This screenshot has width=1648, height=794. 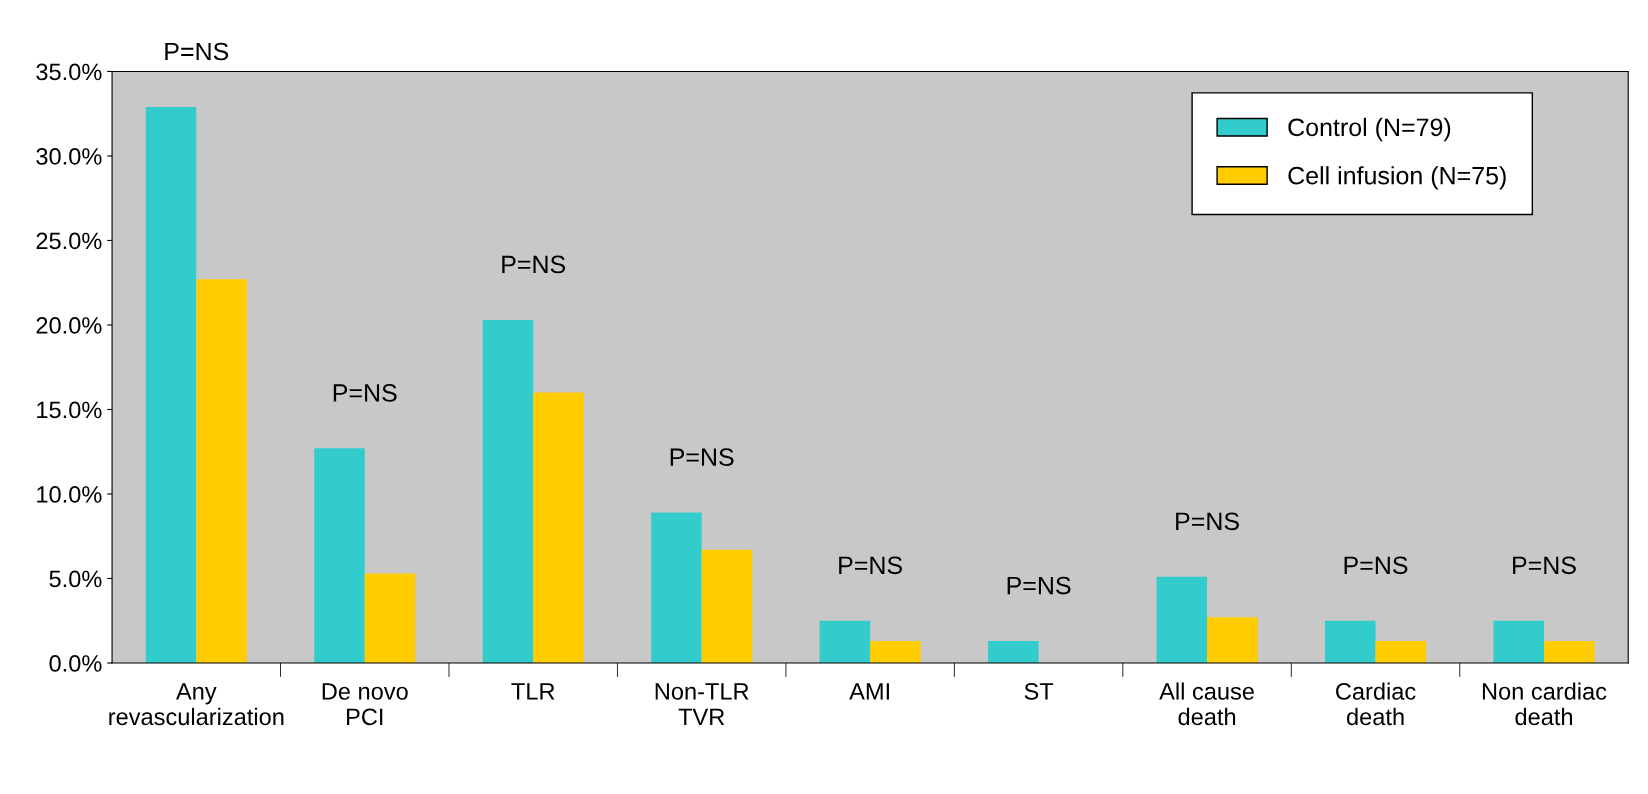 I want to click on legend-label: Control (N=79), so click(x=1369, y=129).